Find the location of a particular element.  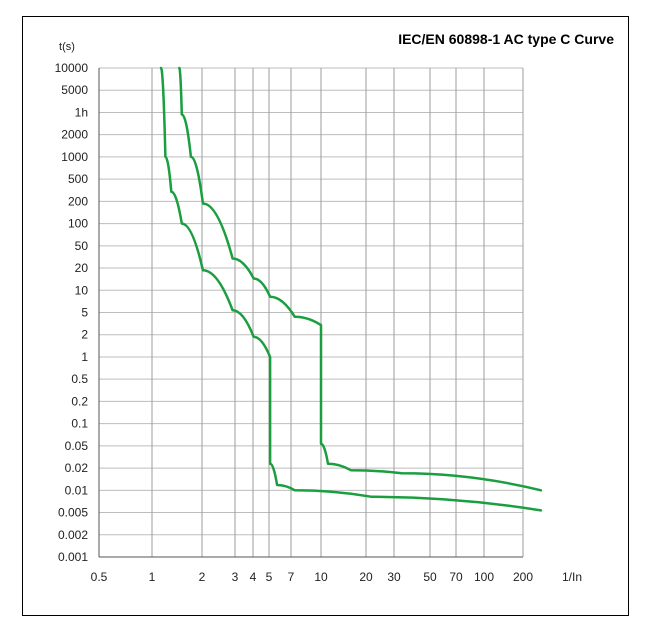

x-tick-label: 100 is located at coordinates (484, 577).